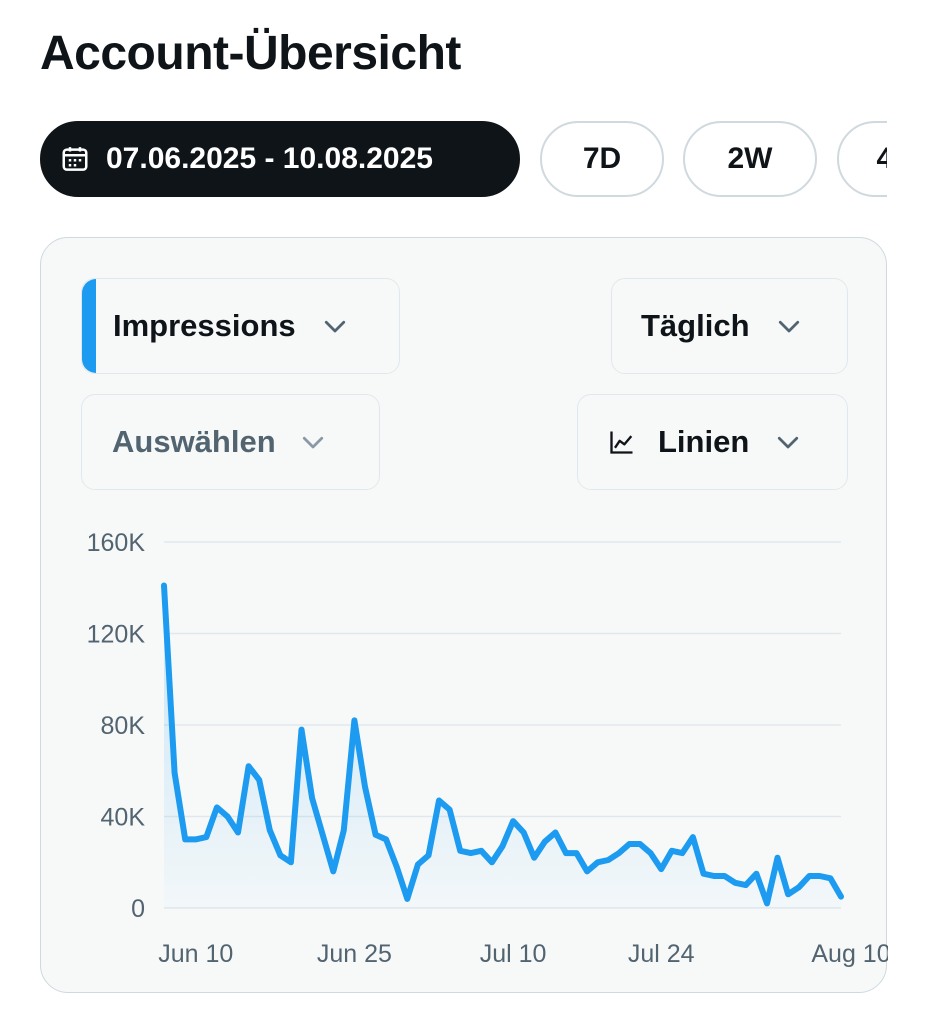 This screenshot has height=1024, width=927. I want to click on date-range-label: 07.06.2025 - 10.08.2025, so click(269, 158).